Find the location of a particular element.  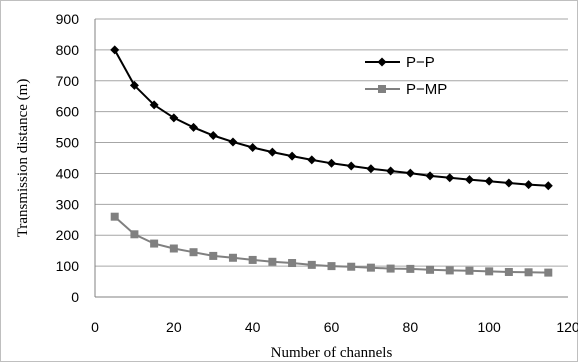

y-tick-label-700: 700 is located at coordinates (68, 81).